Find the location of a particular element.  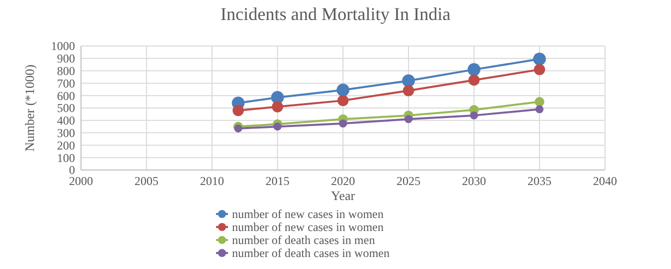

y-tick-label: 600 is located at coordinates (66, 95).